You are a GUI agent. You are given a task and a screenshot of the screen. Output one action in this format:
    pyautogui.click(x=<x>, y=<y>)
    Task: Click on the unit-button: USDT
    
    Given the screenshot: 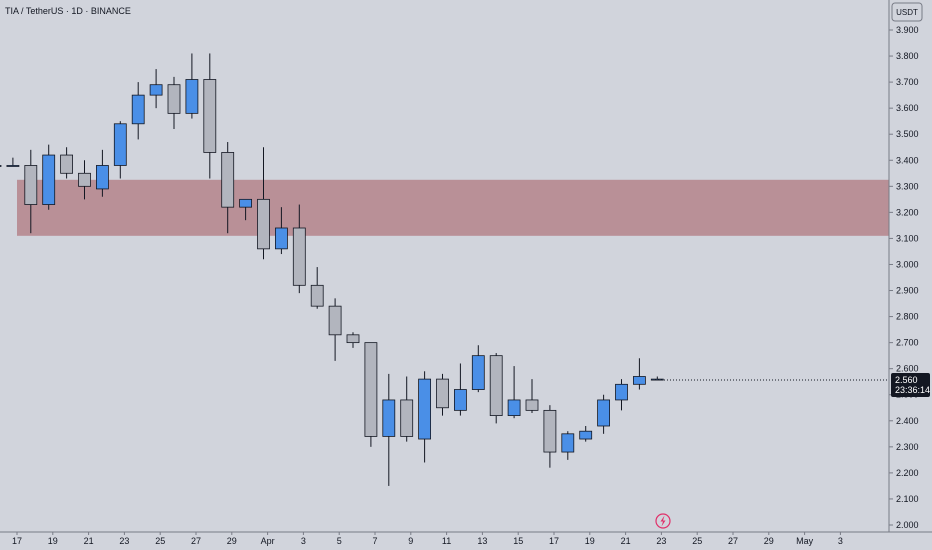 What is the action you would take?
    pyautogui.click(x=907, y=12)
    